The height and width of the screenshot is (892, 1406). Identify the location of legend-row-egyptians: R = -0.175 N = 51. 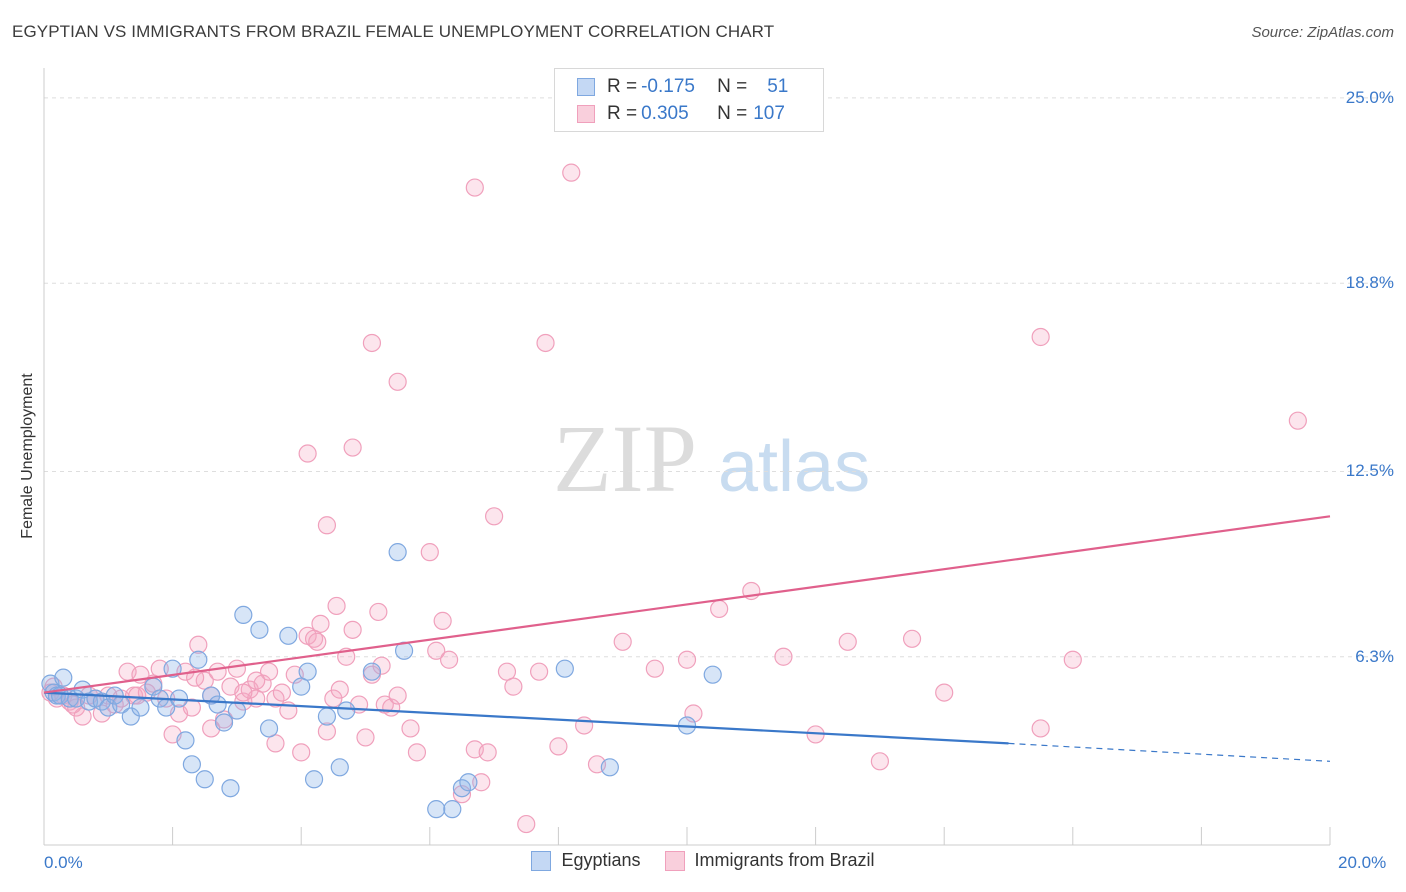
(682, 87).